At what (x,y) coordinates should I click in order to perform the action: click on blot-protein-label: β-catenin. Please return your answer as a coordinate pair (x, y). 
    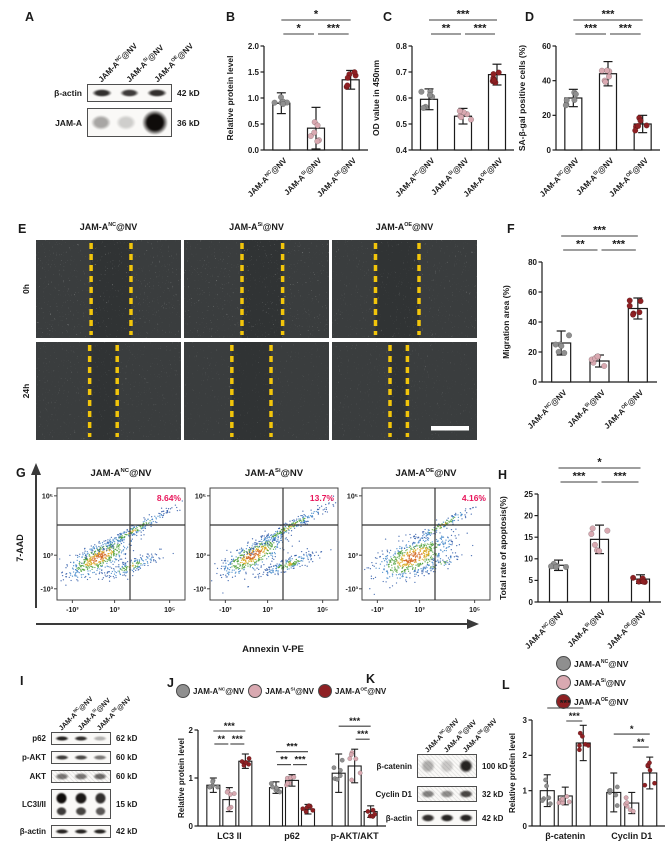
    Looking at the image, I should click on (394, 766).